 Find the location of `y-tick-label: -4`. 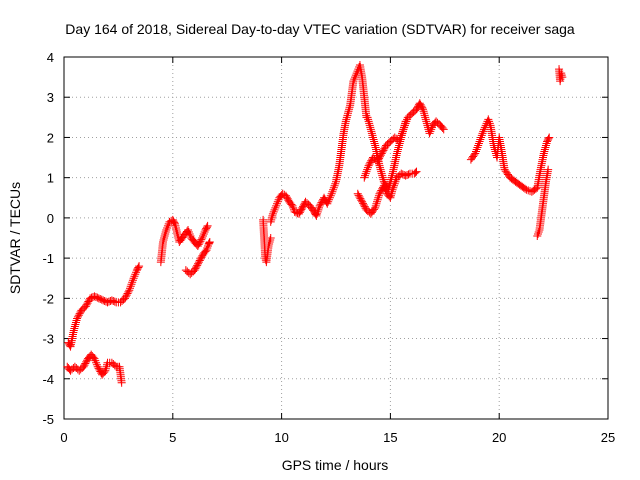

y-tick-label: -4 is located at coordinates (48, 379).